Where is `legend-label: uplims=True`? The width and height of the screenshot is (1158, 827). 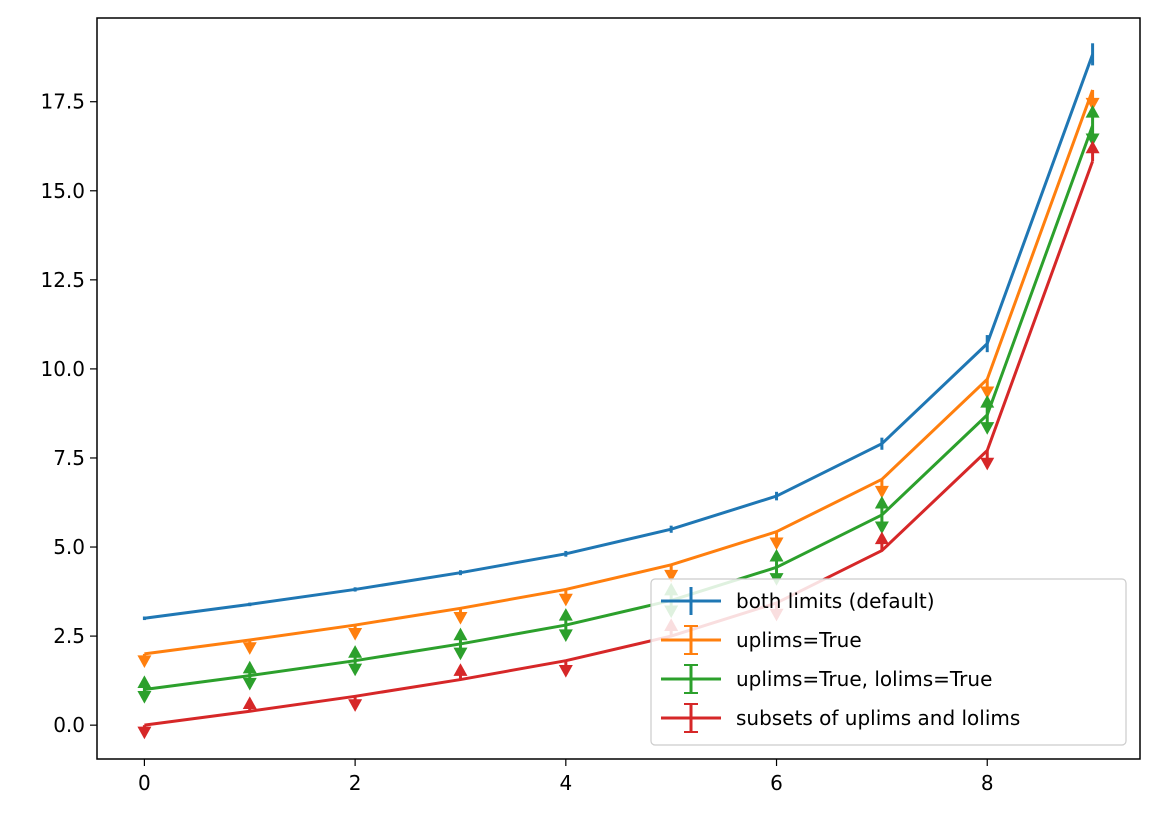 legend-label: uplims=True is located at coordinates (799, 640).